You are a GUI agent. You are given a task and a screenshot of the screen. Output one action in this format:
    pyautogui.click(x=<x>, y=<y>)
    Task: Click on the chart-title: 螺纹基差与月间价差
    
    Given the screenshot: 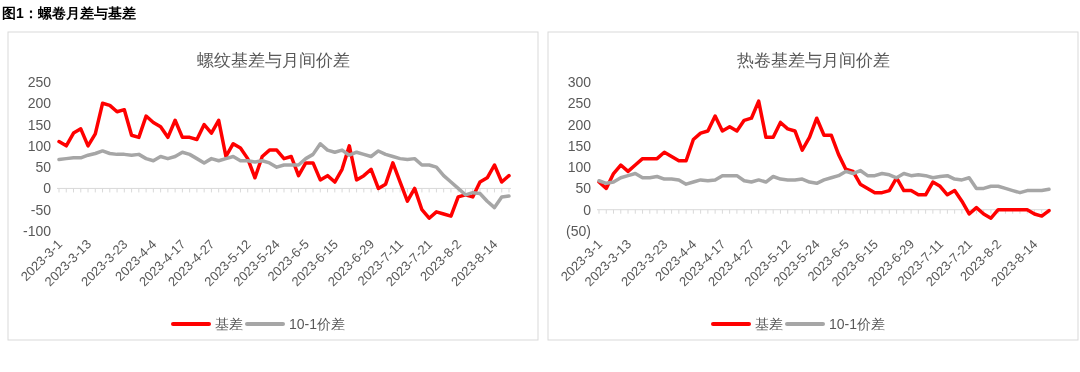 What is the action you would take?
    pyautogui.click(x=273, y=60)
    